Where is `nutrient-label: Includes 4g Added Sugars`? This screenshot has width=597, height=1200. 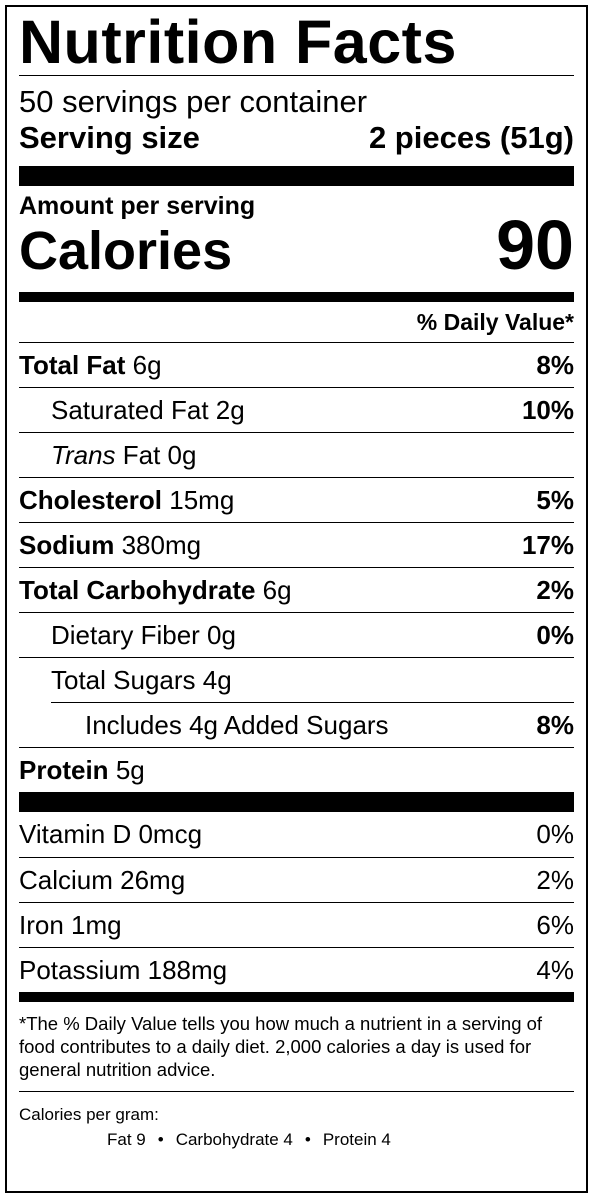
nutrient-label: Includes 4g Added Sugars is located at coordinates (237, 724).